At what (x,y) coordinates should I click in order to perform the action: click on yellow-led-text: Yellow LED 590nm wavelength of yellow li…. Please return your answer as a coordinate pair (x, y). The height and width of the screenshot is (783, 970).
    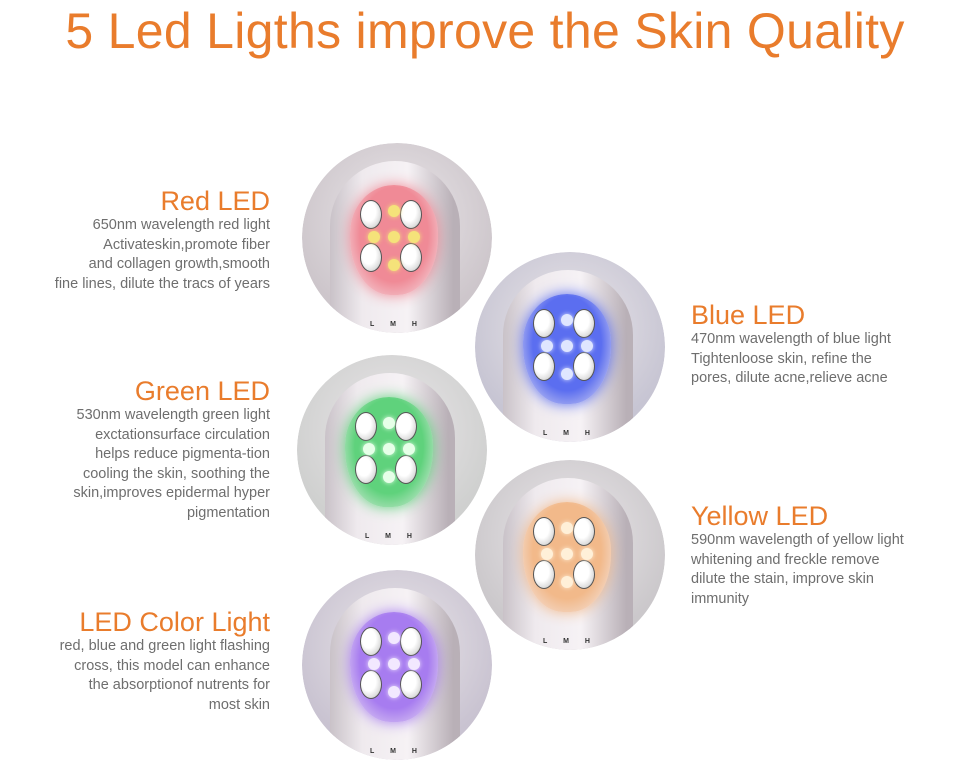
    Looking at the image, I should click on (826, 555).